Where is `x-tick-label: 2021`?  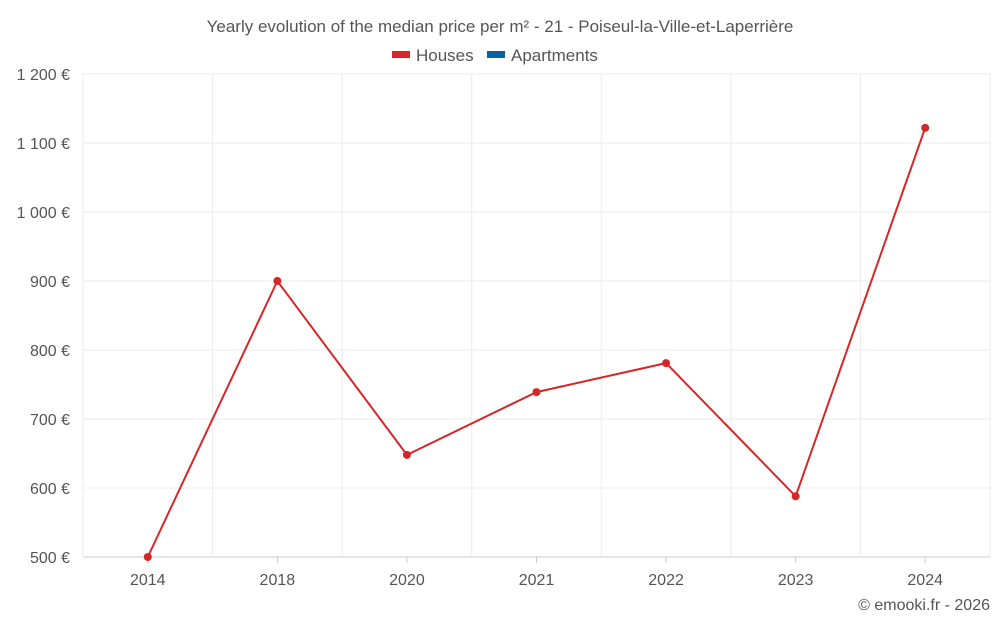 x-tick-label: 2021 is located at coordinates (537, 580).